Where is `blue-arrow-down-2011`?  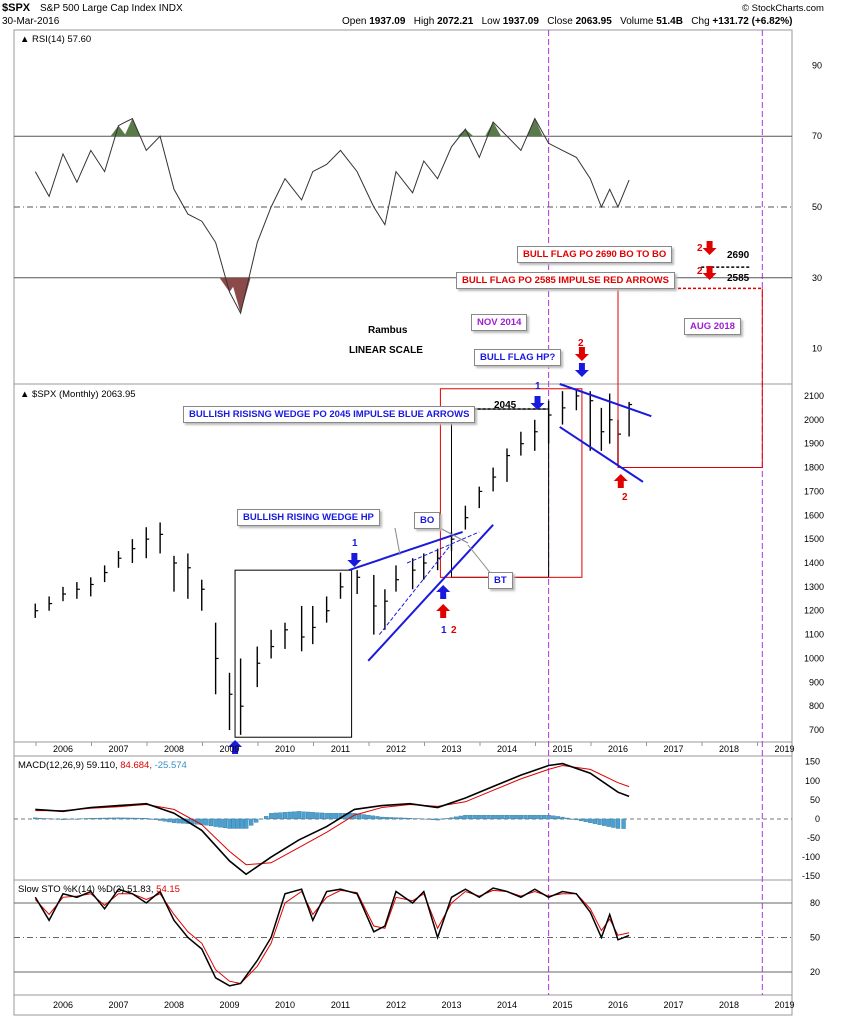 blue-arrow-down-2011 is located at coordinates (354, 560).